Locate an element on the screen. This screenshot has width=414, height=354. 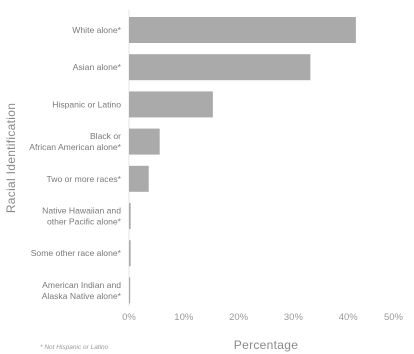
x-tick-label: 0% is located at coordinates (129, 317).